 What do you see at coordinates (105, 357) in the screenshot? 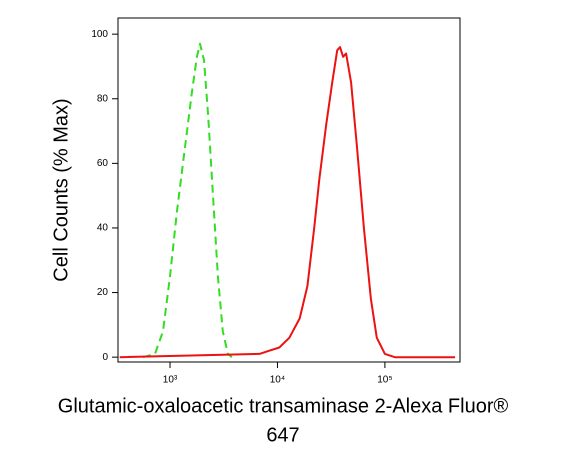
I see `y-tick-label: 0` at bounding box center [105, 357].